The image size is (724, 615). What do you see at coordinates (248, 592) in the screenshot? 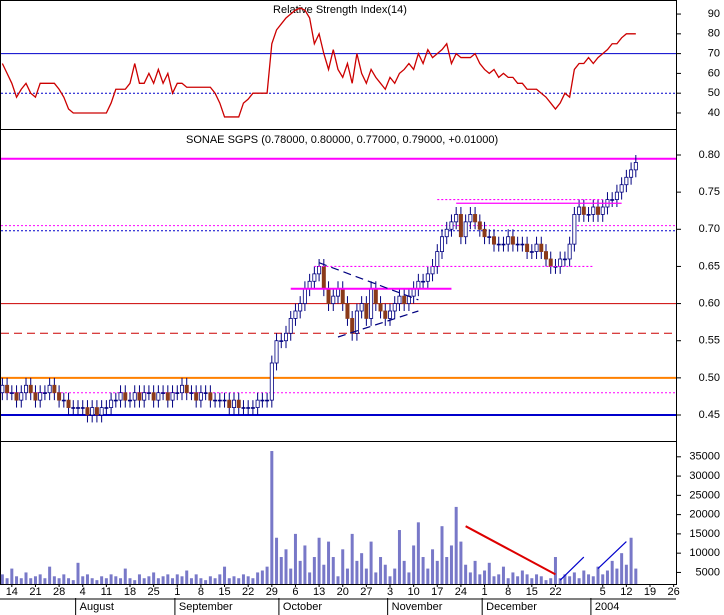
I see `x-tick-label: 22` at bounding box center [248, 592].